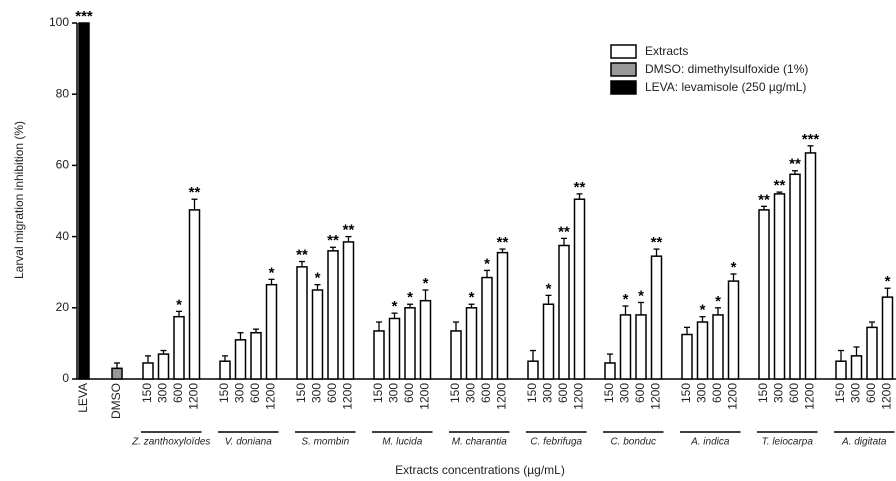 The image size is (896, 481). What do you see at coordinates (710, 442) in the screenshot?
I see `group-label: A. indica` at bounding box center [710, 442].